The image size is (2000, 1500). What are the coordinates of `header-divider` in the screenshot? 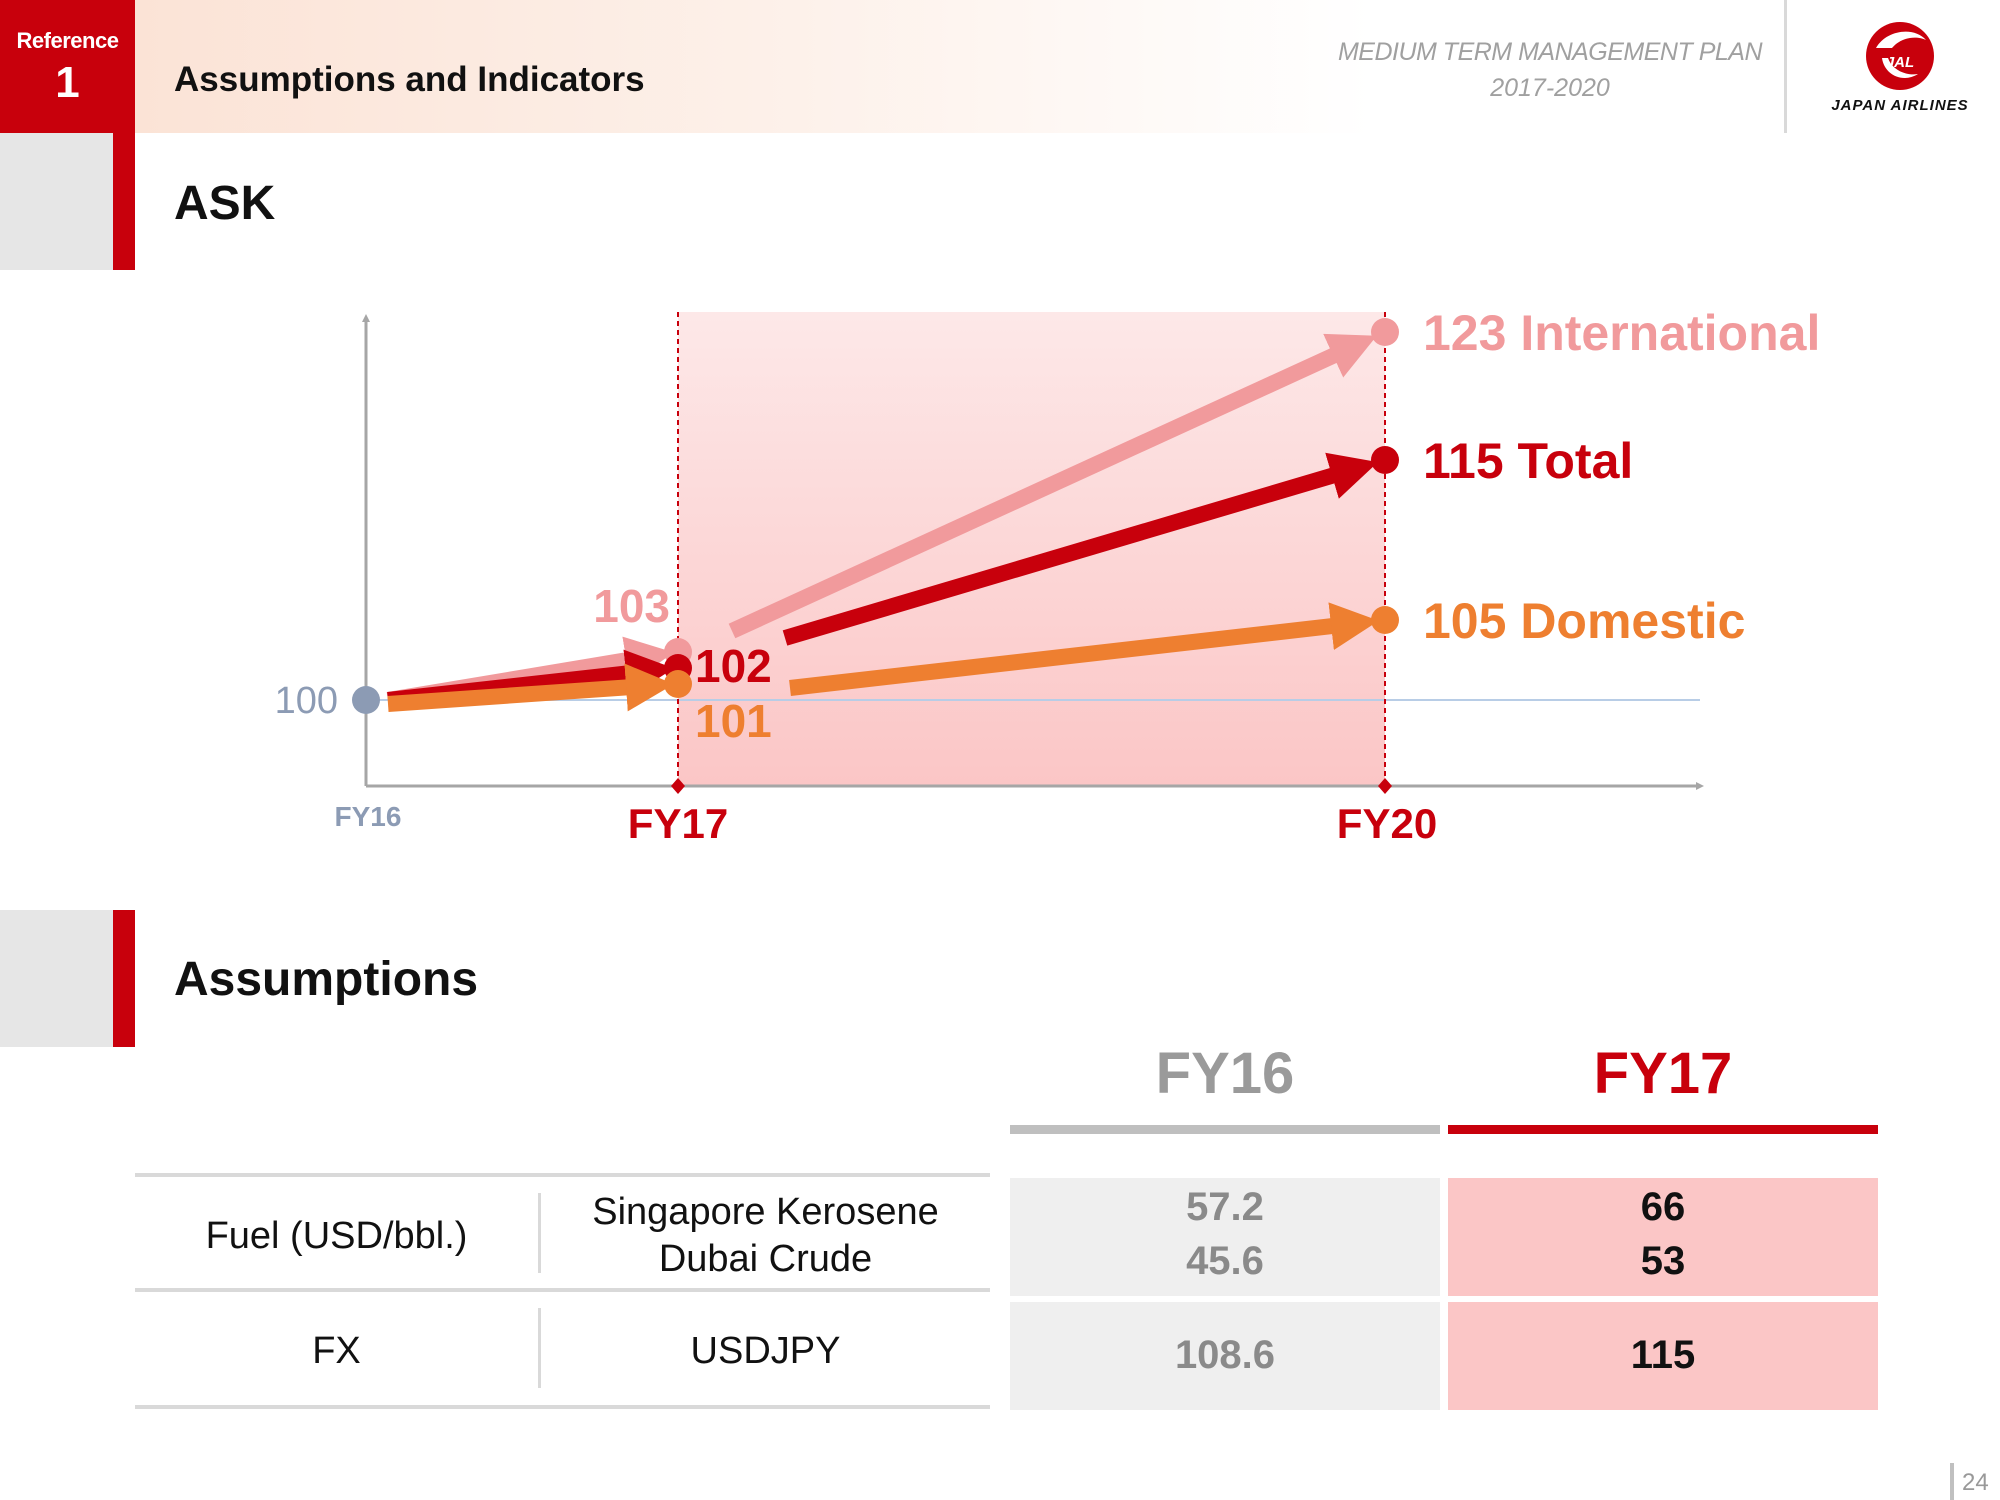 It's located at (1785, 66).